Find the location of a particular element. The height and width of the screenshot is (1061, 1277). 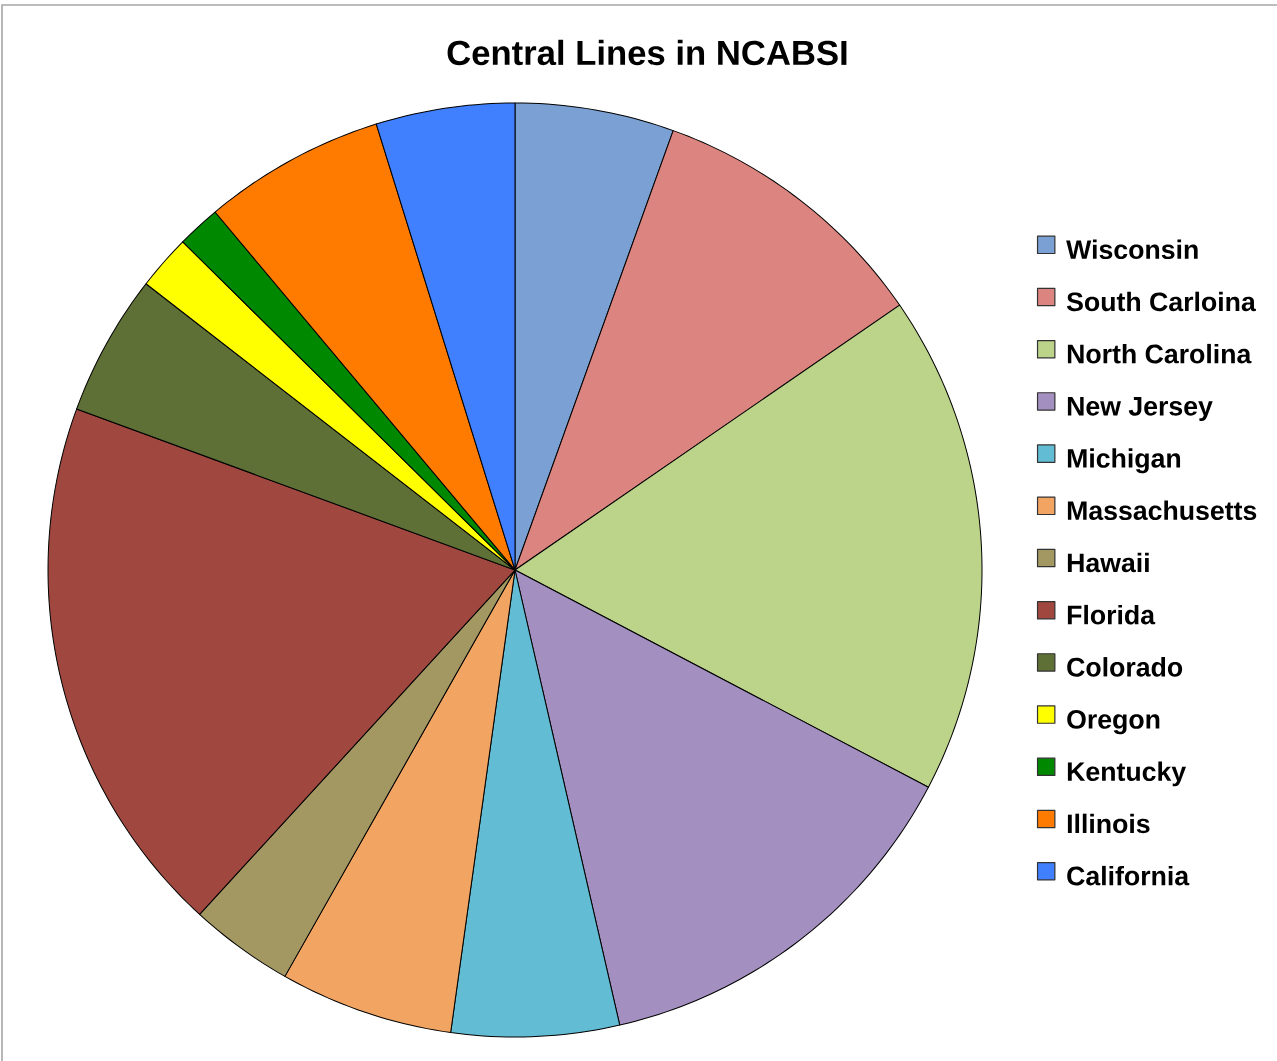

legend-label: Illinois is located at coordinates (1108, 823).